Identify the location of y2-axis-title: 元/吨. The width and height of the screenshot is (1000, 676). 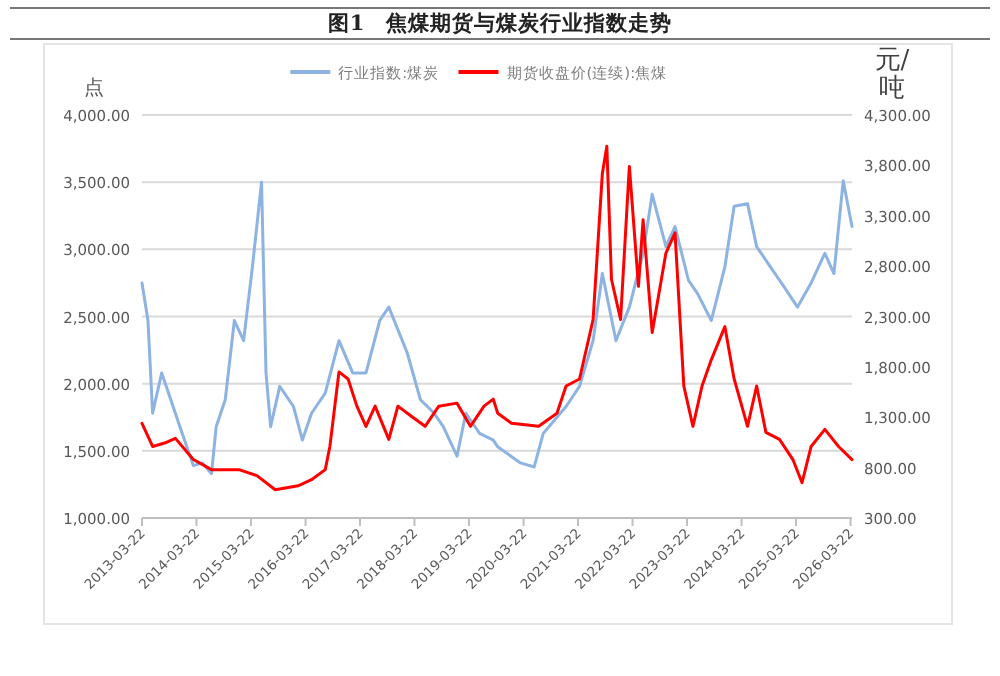
(892, 75).